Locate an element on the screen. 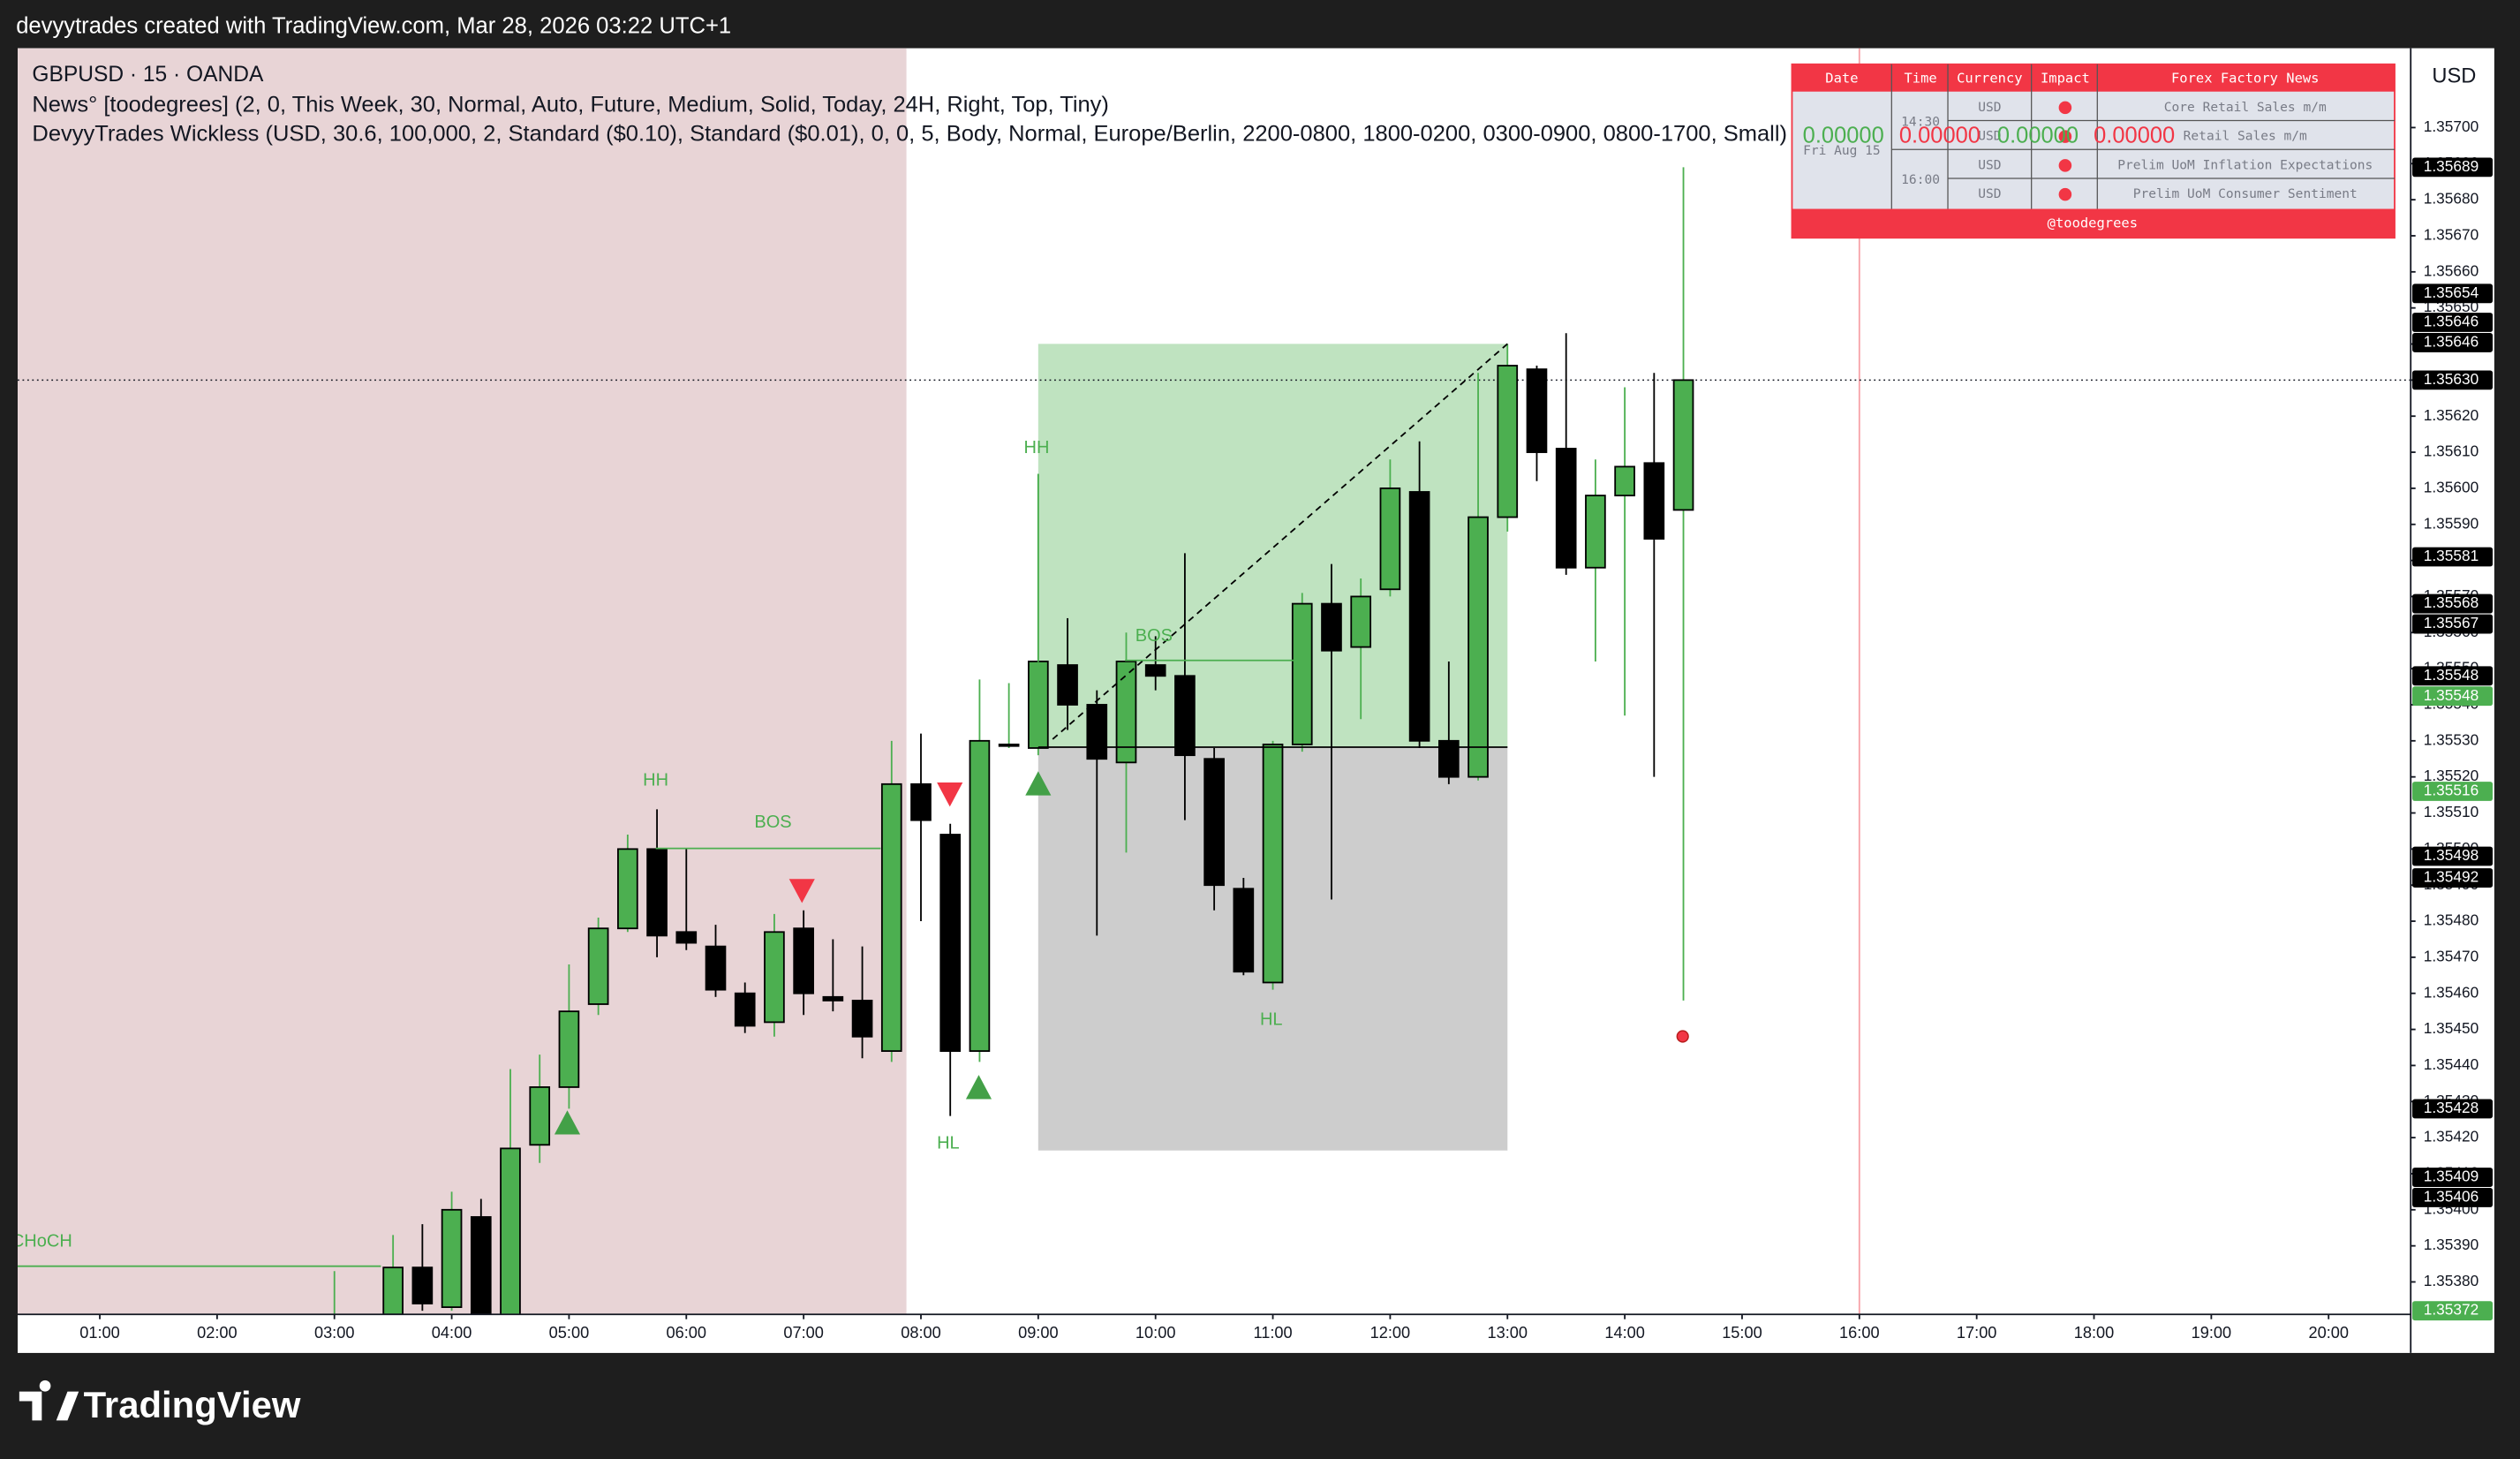  price-marker-label: 1.35498 is located at coordinates (2451, 855).